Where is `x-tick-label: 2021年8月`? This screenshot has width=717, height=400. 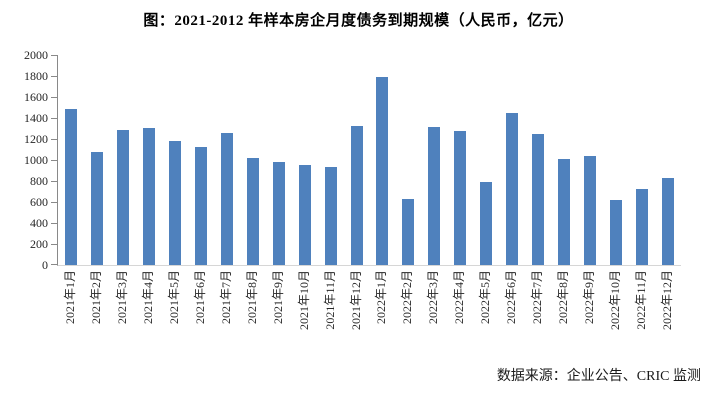
x-tick-label: 2021年8月 is located at coordinates (252, 297).